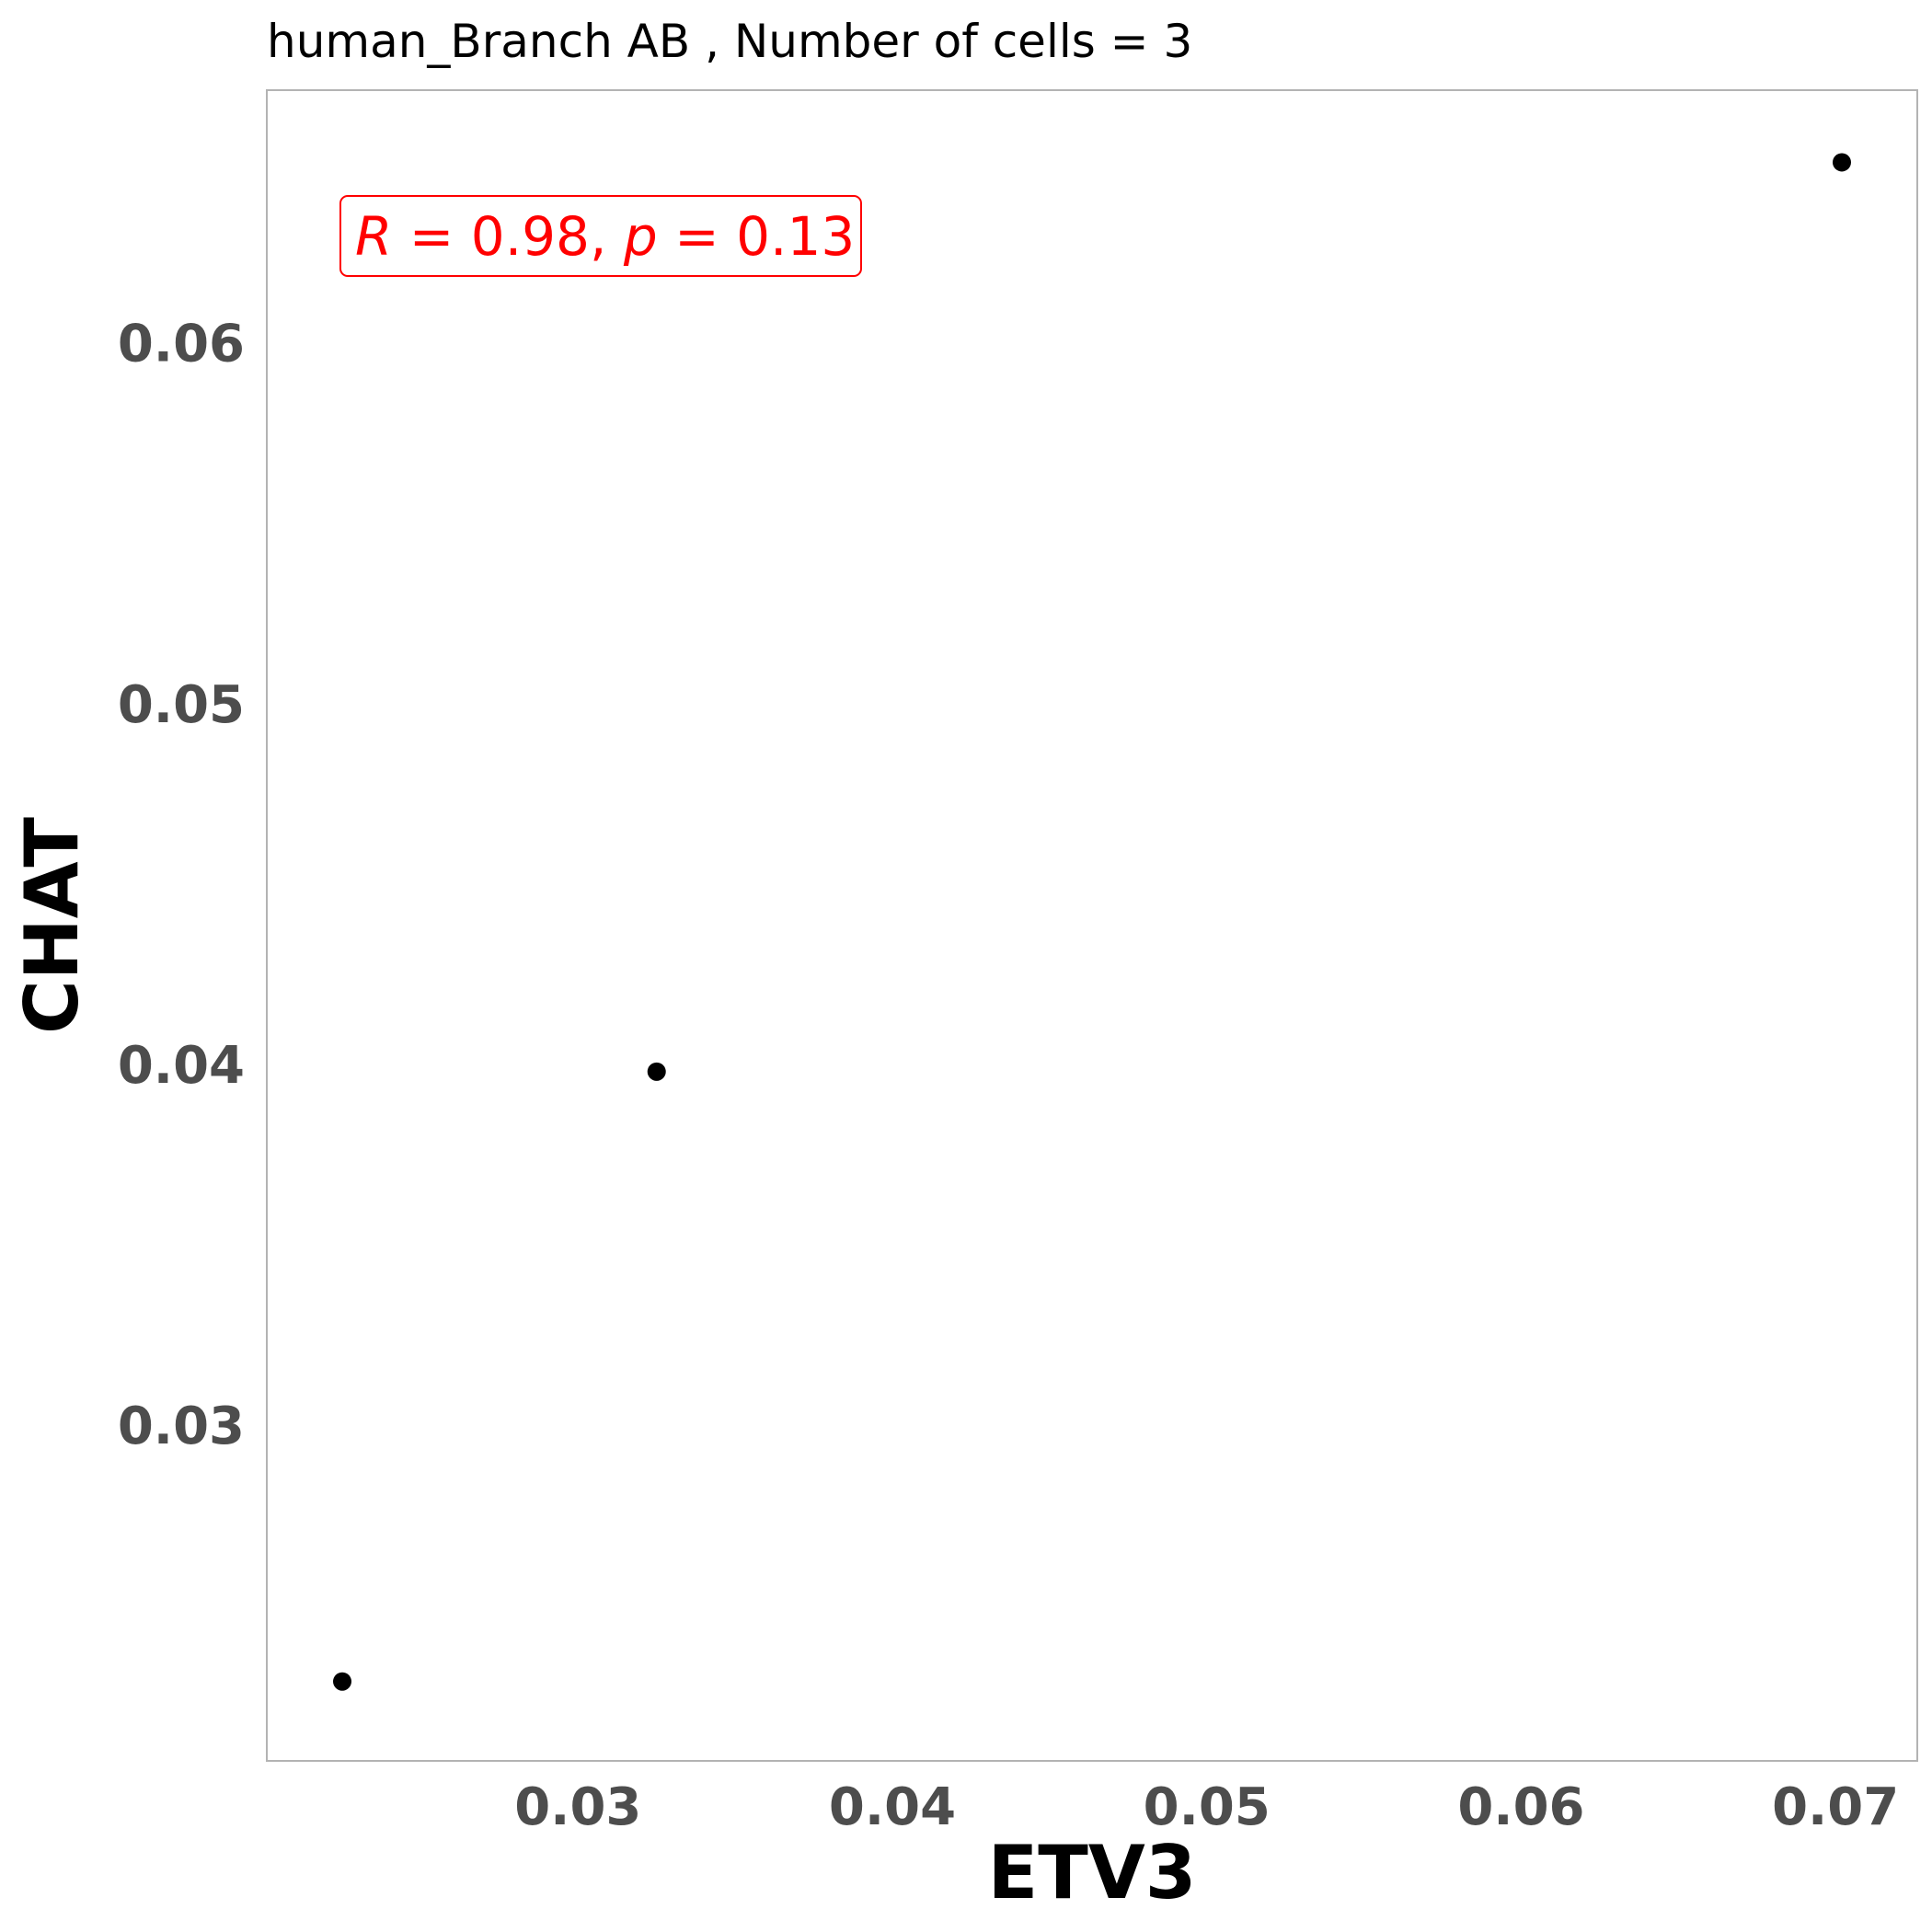 The image size is (1932, 1932). I want to click on x-axis-ticks: 0.03 0.04 0.05 0.06 0.07, so click(1206, 1807).